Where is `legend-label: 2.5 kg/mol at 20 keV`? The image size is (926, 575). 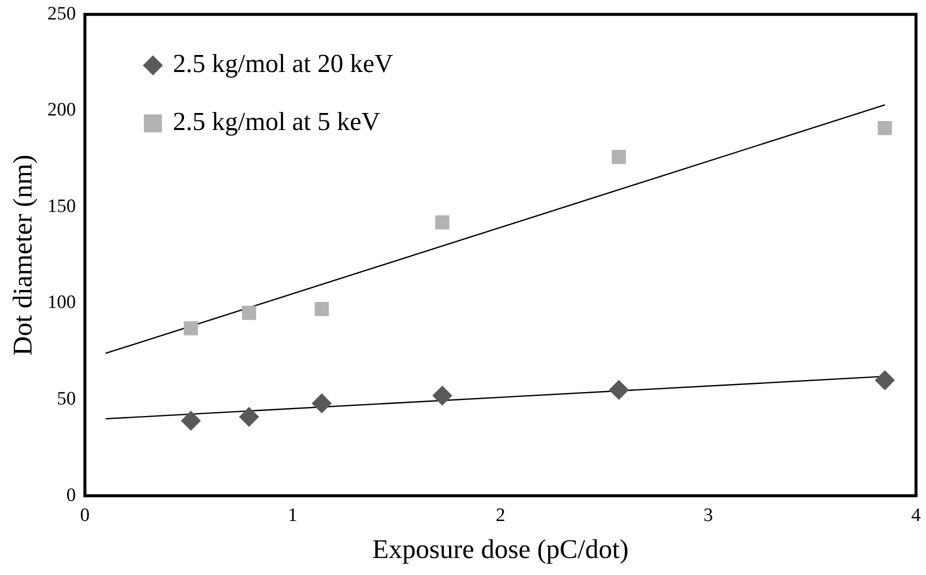
legend-label: 2.5 kg/mol at 20 keV is located at coordinates (283, 63).